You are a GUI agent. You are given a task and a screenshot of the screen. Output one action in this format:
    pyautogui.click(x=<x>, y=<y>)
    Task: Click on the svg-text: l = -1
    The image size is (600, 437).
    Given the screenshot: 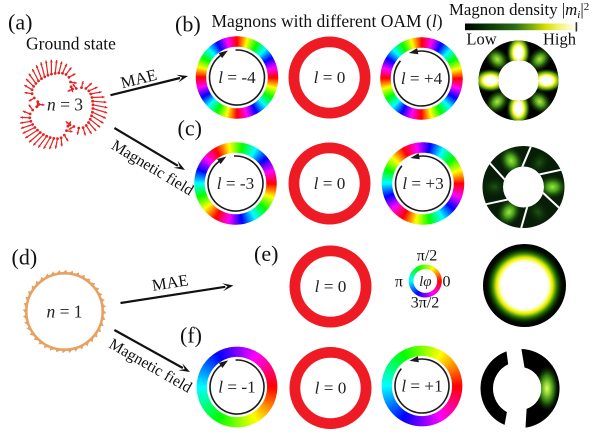 What is the action you would take?
    pyautogui.click(x=236, y=387)
    